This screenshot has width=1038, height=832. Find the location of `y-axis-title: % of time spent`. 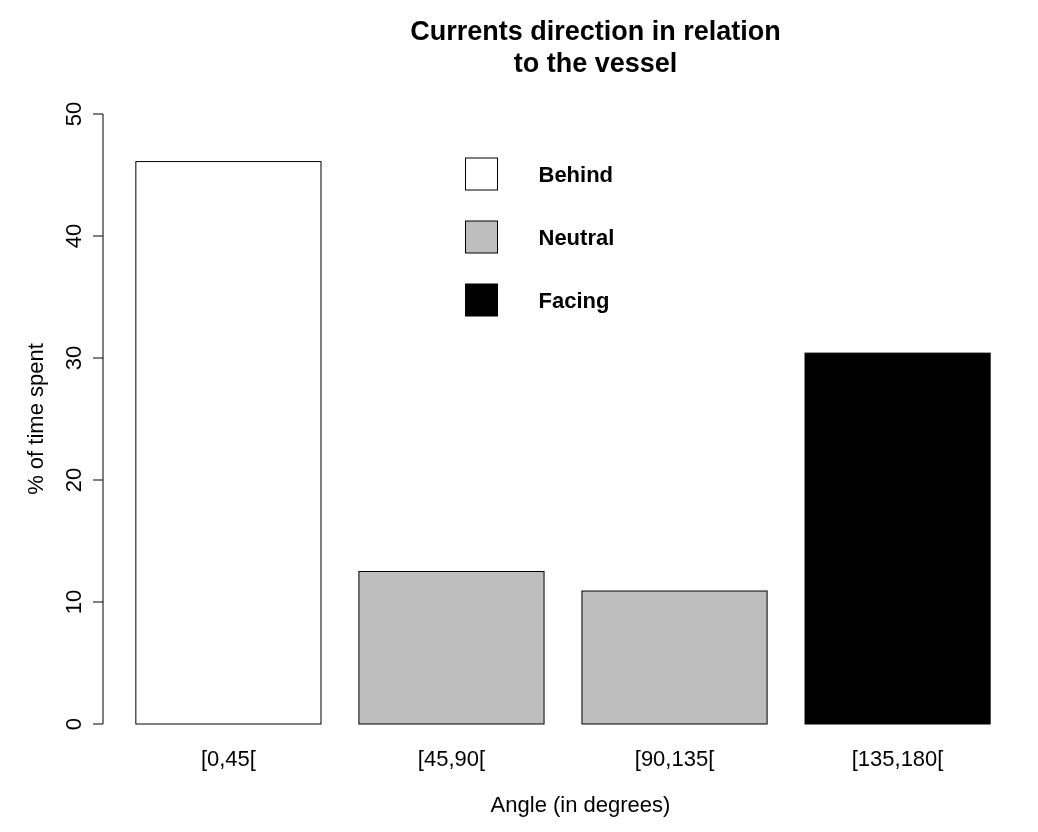

y-axis-title: % of time spent is located at coordinates (35, 419).